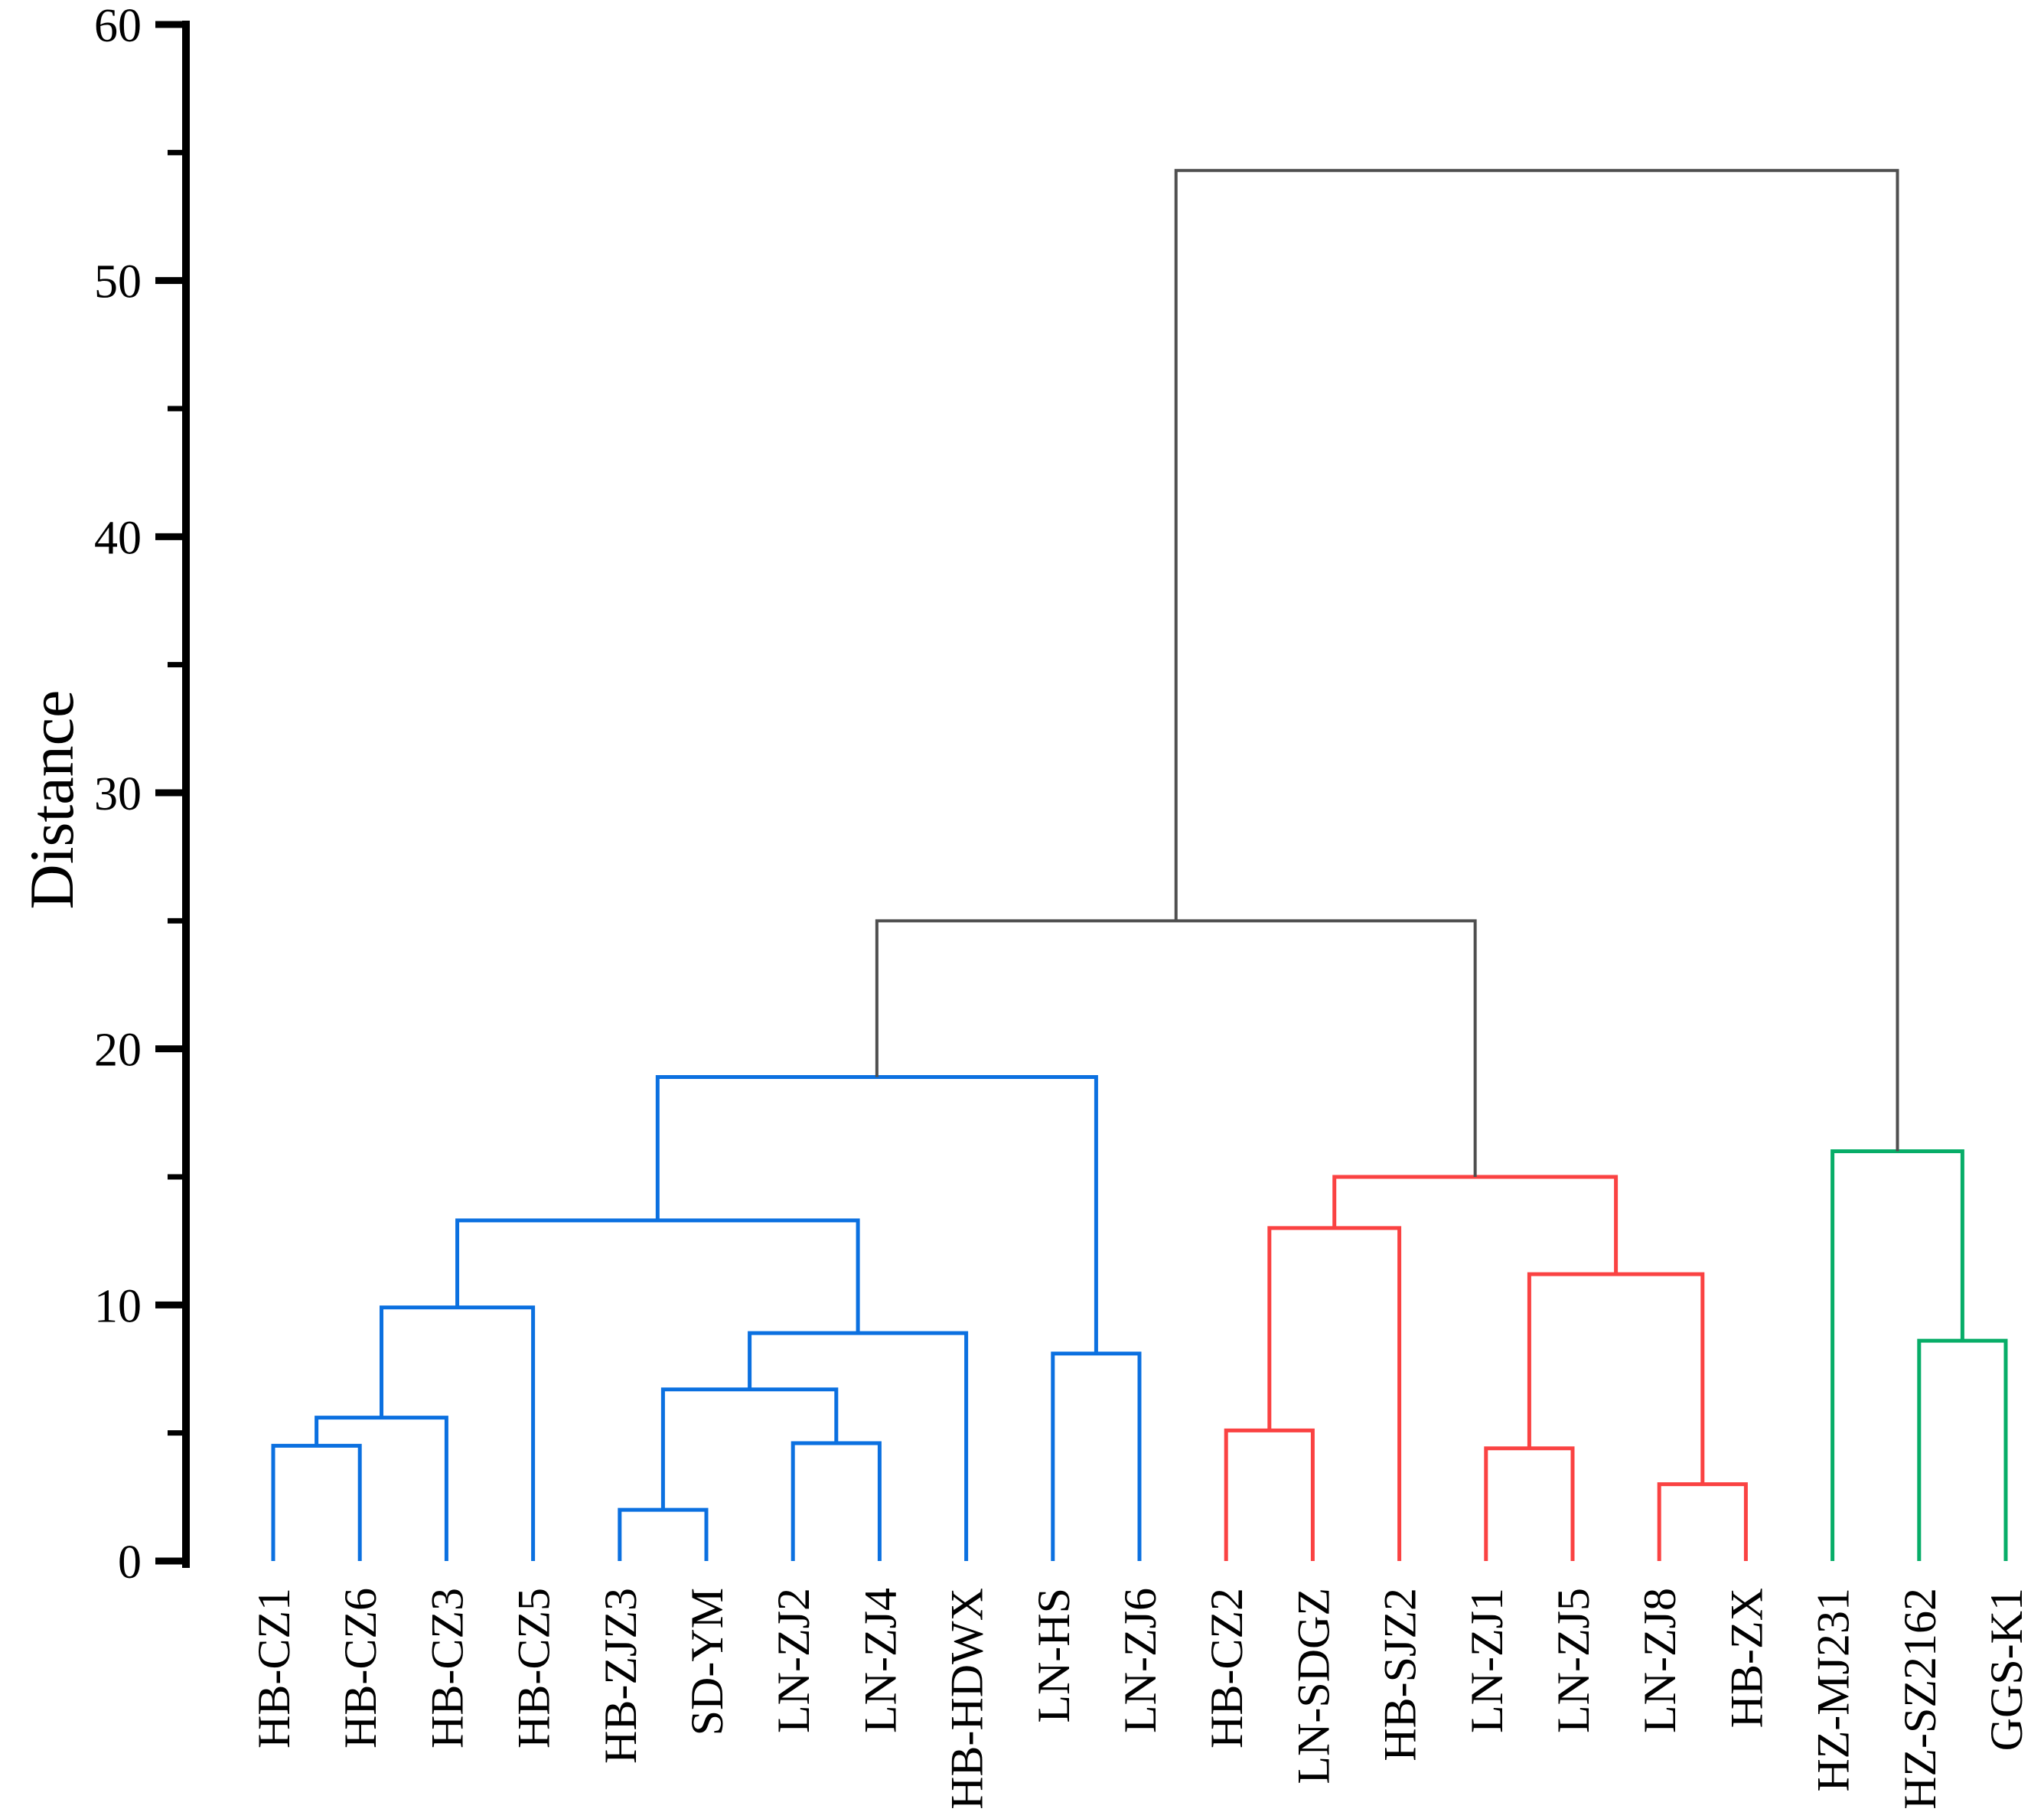 The image size is (2044, 1812). Describe the element at coordinates (118, 26) in the screenshot. I see `y-axis-tick-label: 60` at that location.